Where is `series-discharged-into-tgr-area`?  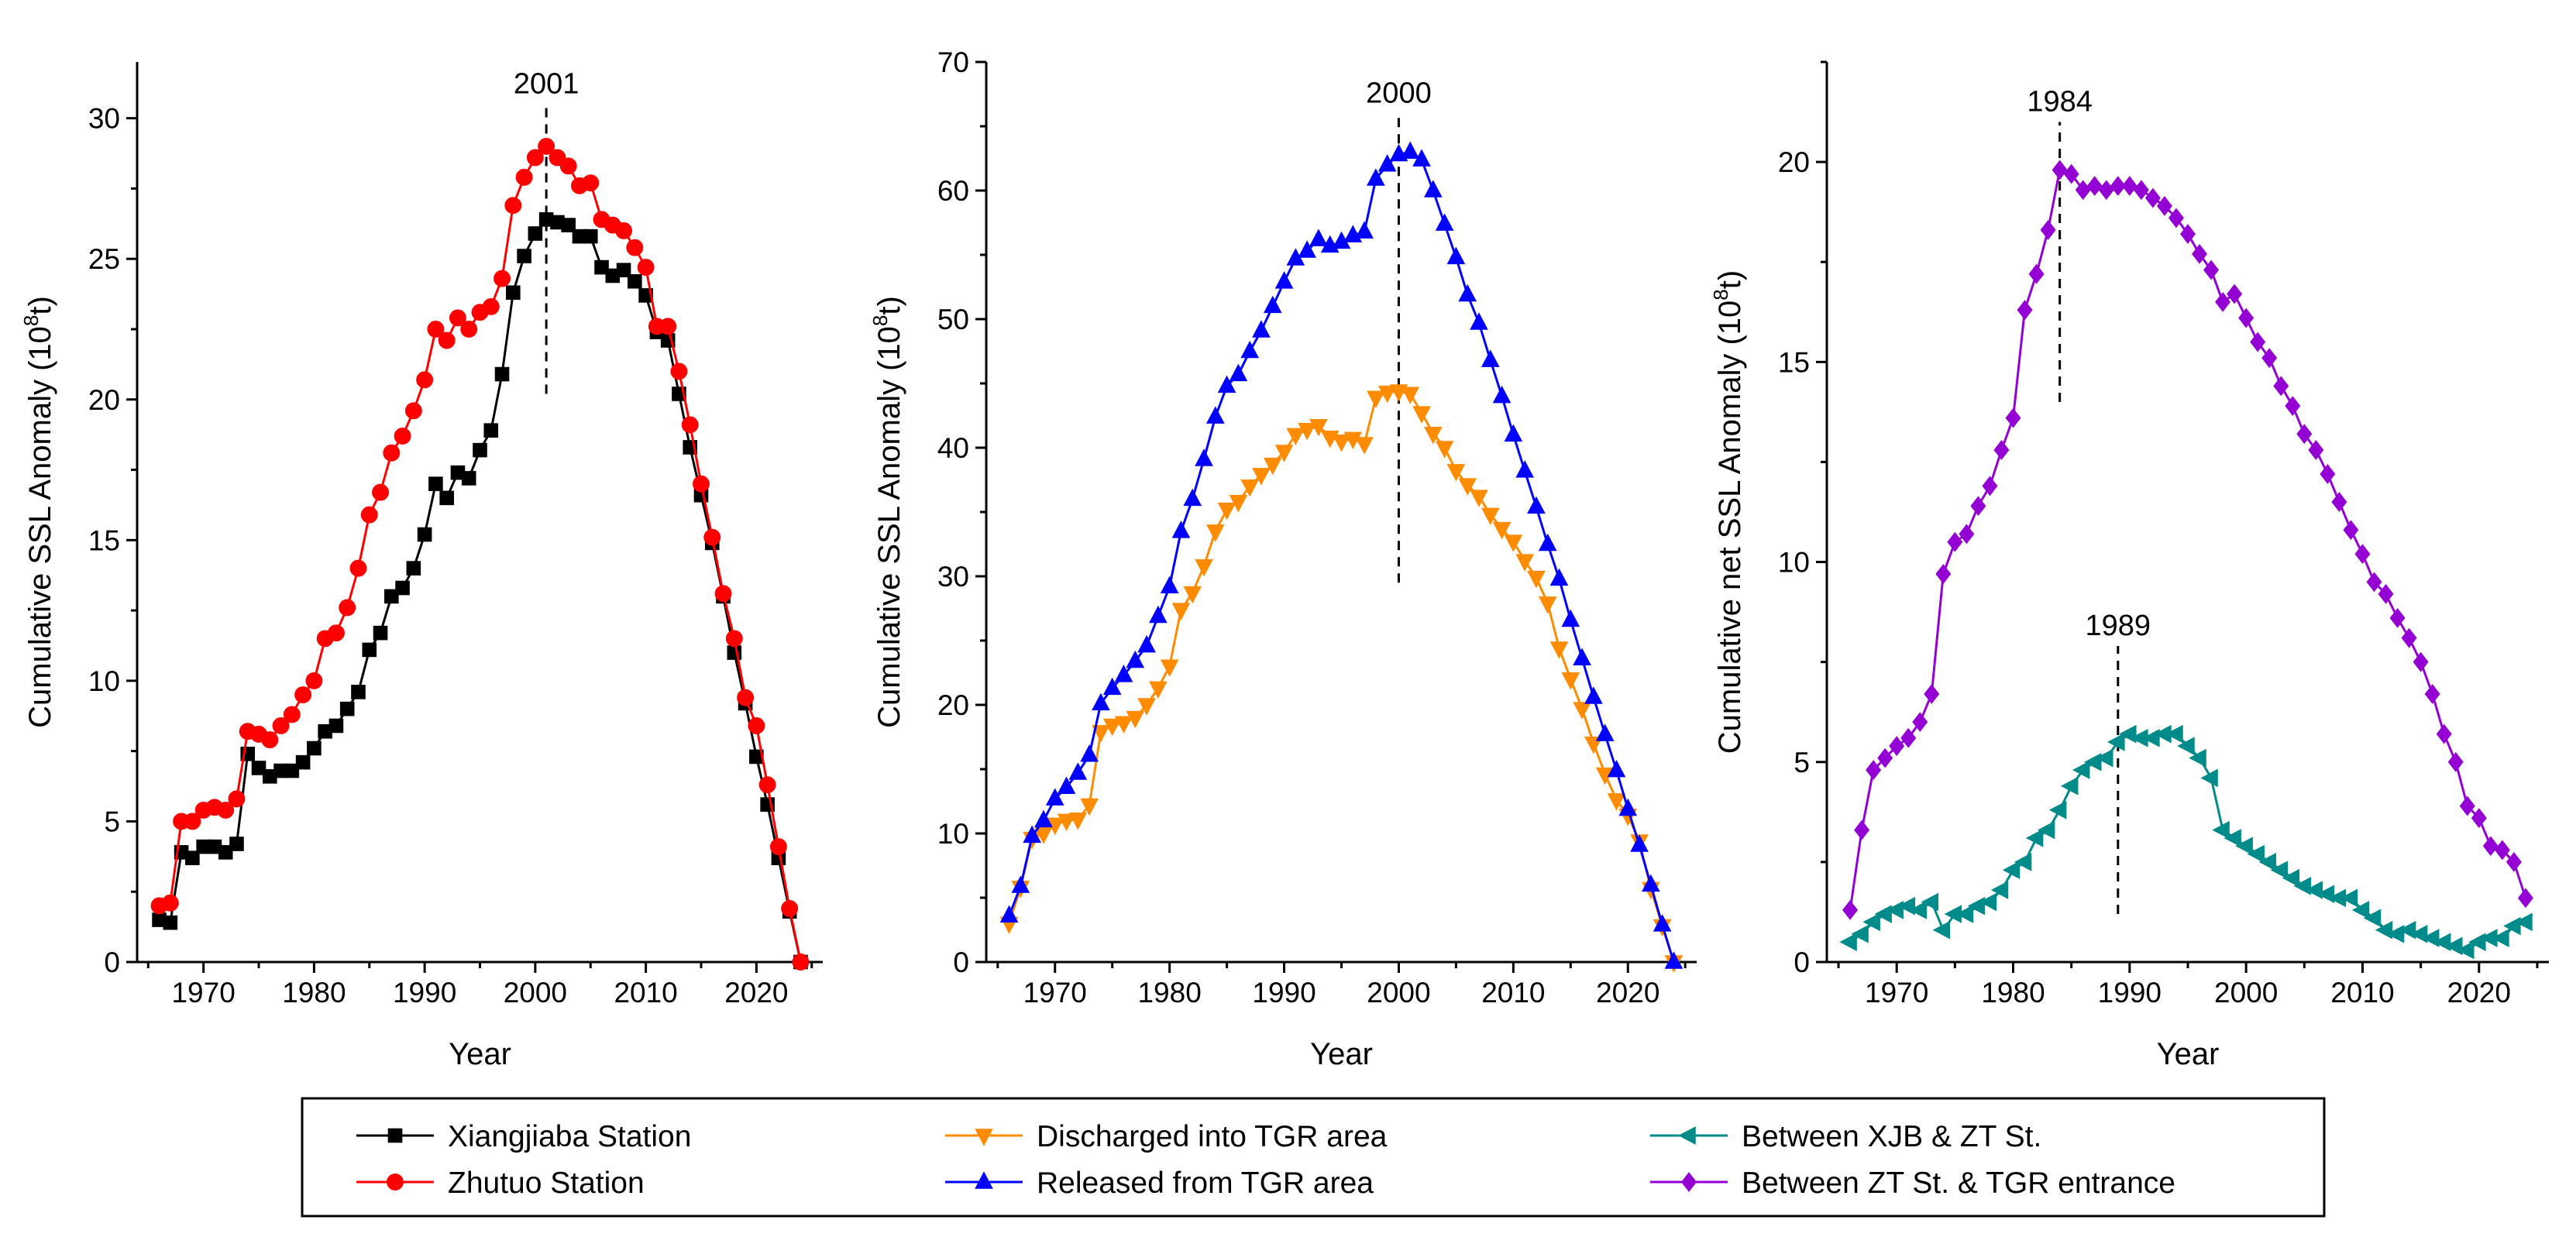
series-discharged-into-tgr-area is located at coordinates (1341, 678).